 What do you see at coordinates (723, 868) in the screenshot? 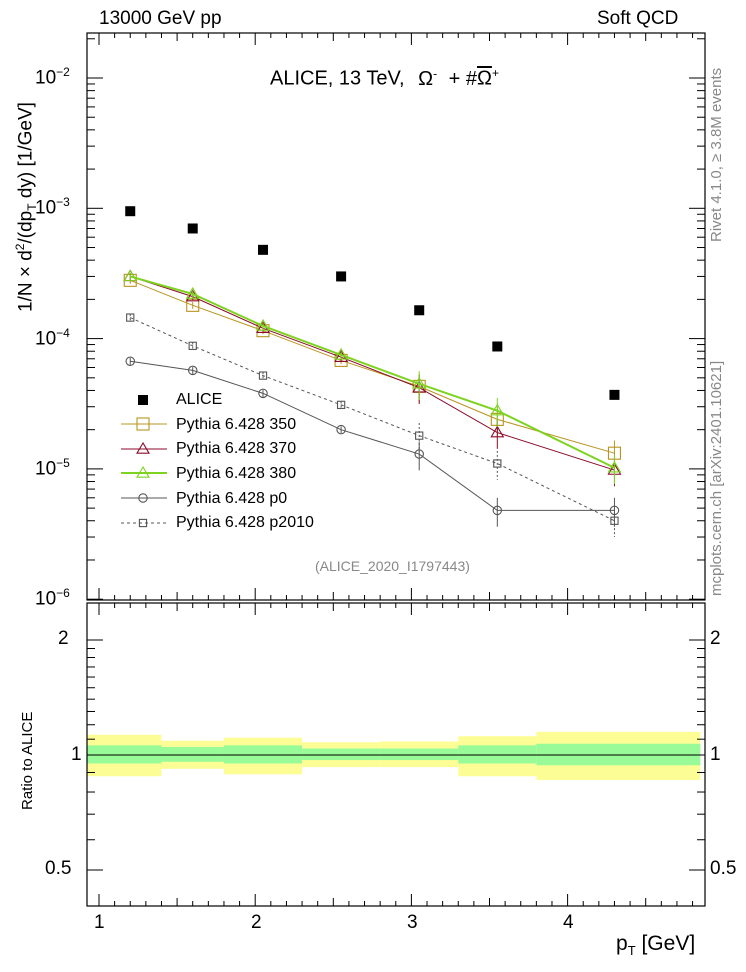
I see `ratio-tick-05-right: 0.5` at bounding box center [723, 868].